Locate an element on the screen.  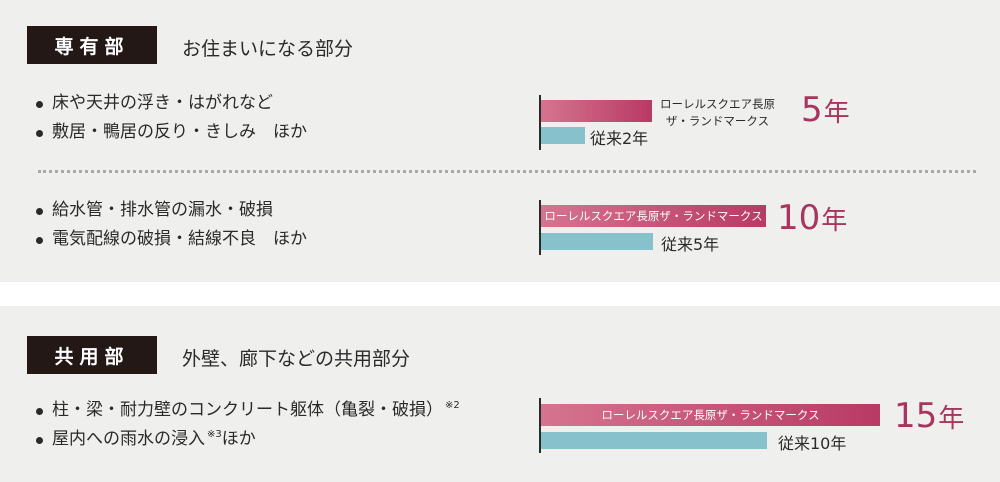
list-item: 屋内への雨水の浸入 ※3ほか is located at coordinates (247, 439).